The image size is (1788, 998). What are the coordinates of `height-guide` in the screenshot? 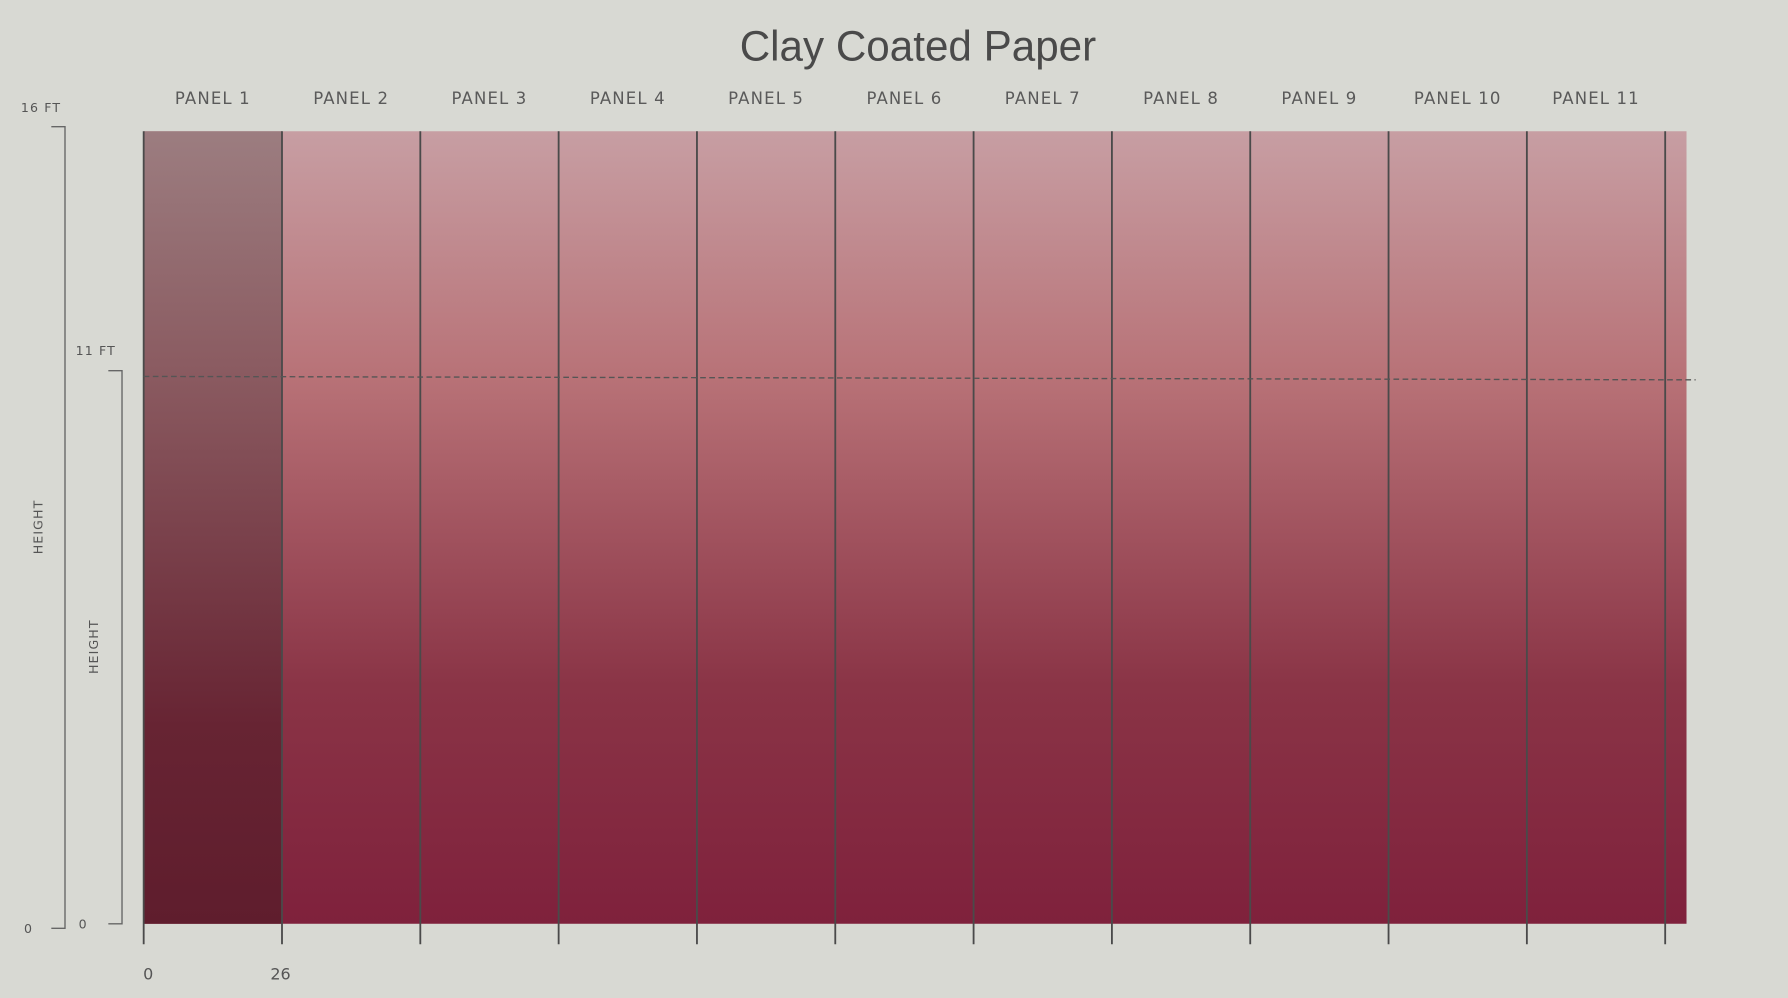 It's located at (919, 378).